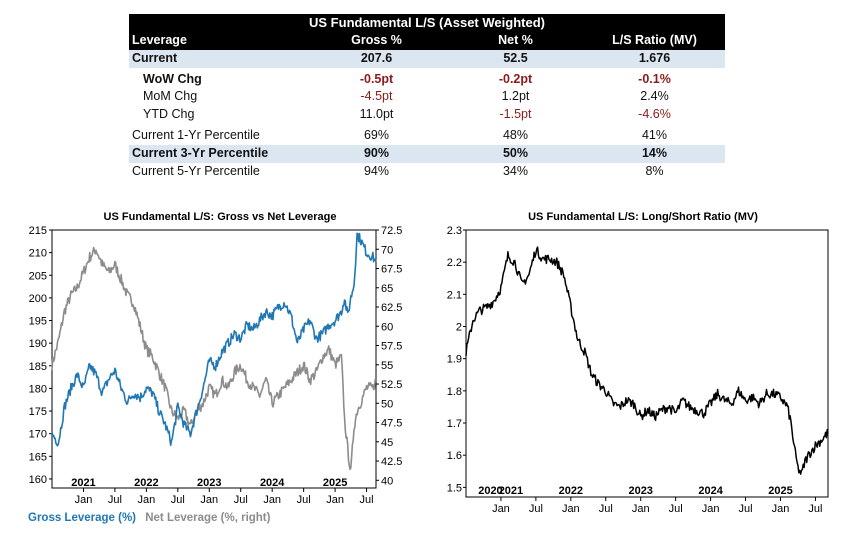  Describe the element at coordinates (391, 308) in the screenshot. I see `y2-tick-label: 62.5` at that location.